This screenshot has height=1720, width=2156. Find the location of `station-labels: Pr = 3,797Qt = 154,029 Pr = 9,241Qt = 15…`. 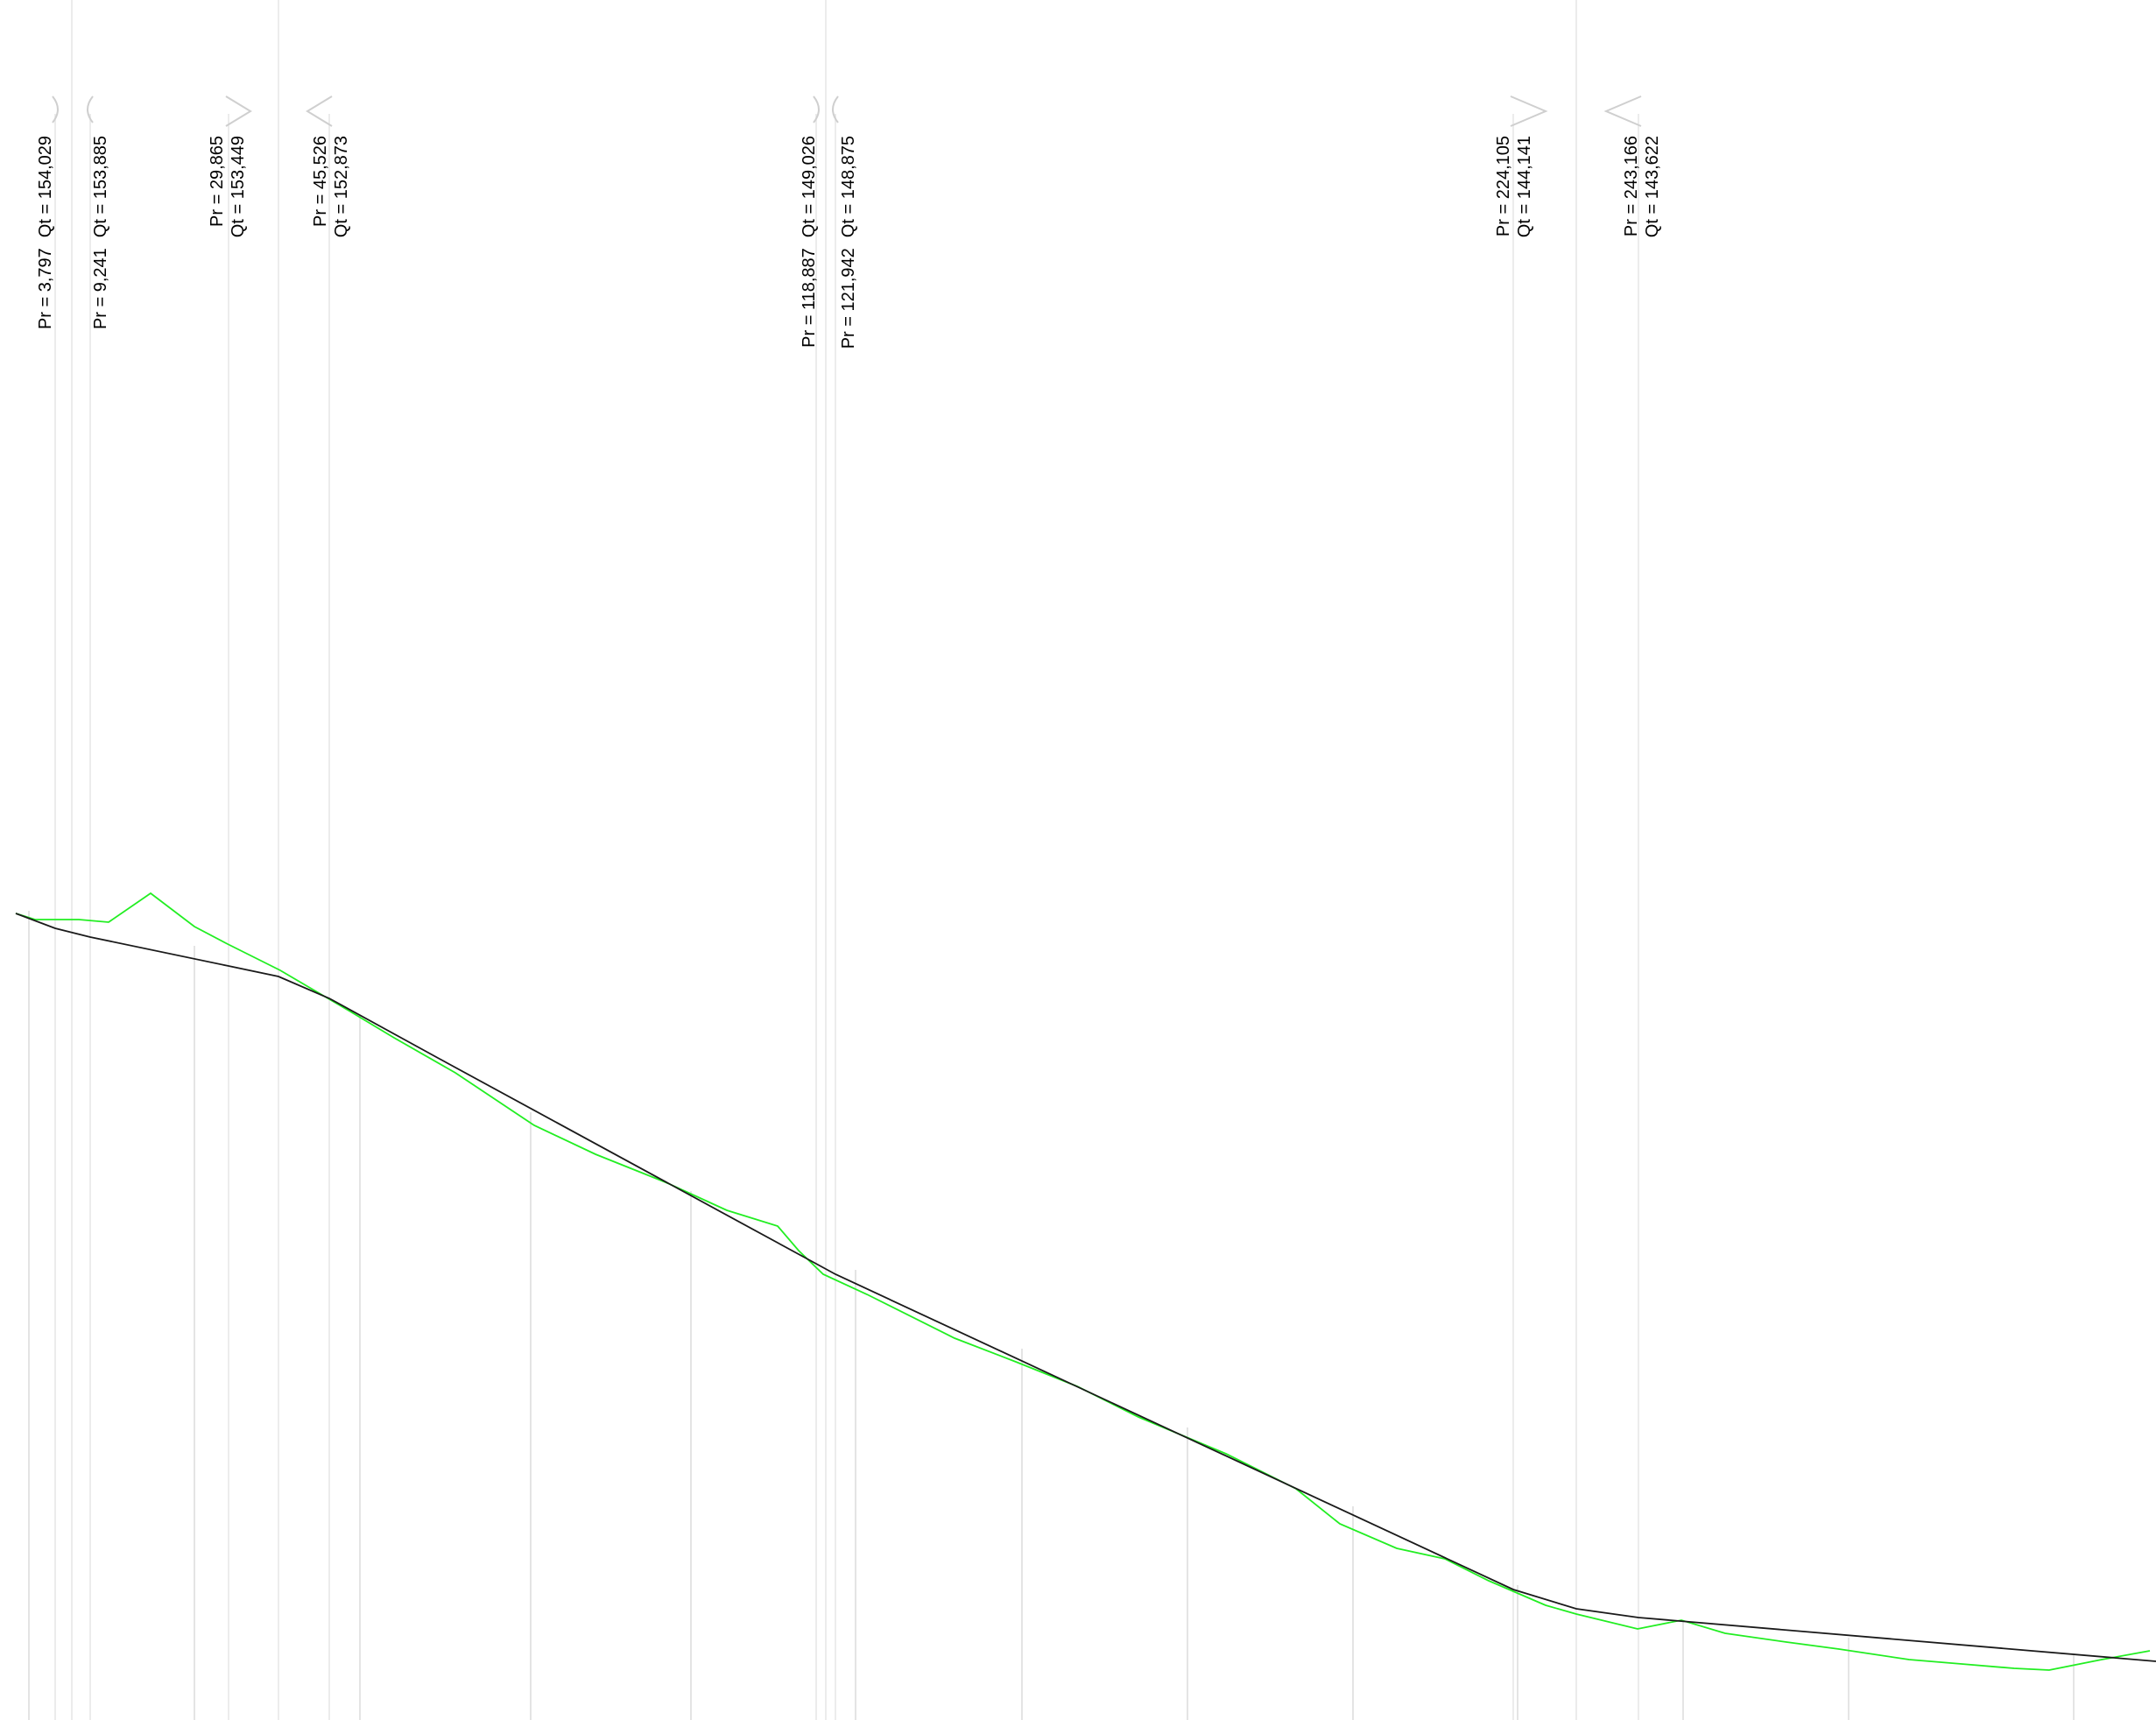

station-labels: Pr = 3,797Qt = 154,029 Pr = 9,241Qt = 15… is located at coordinates (849, 243).